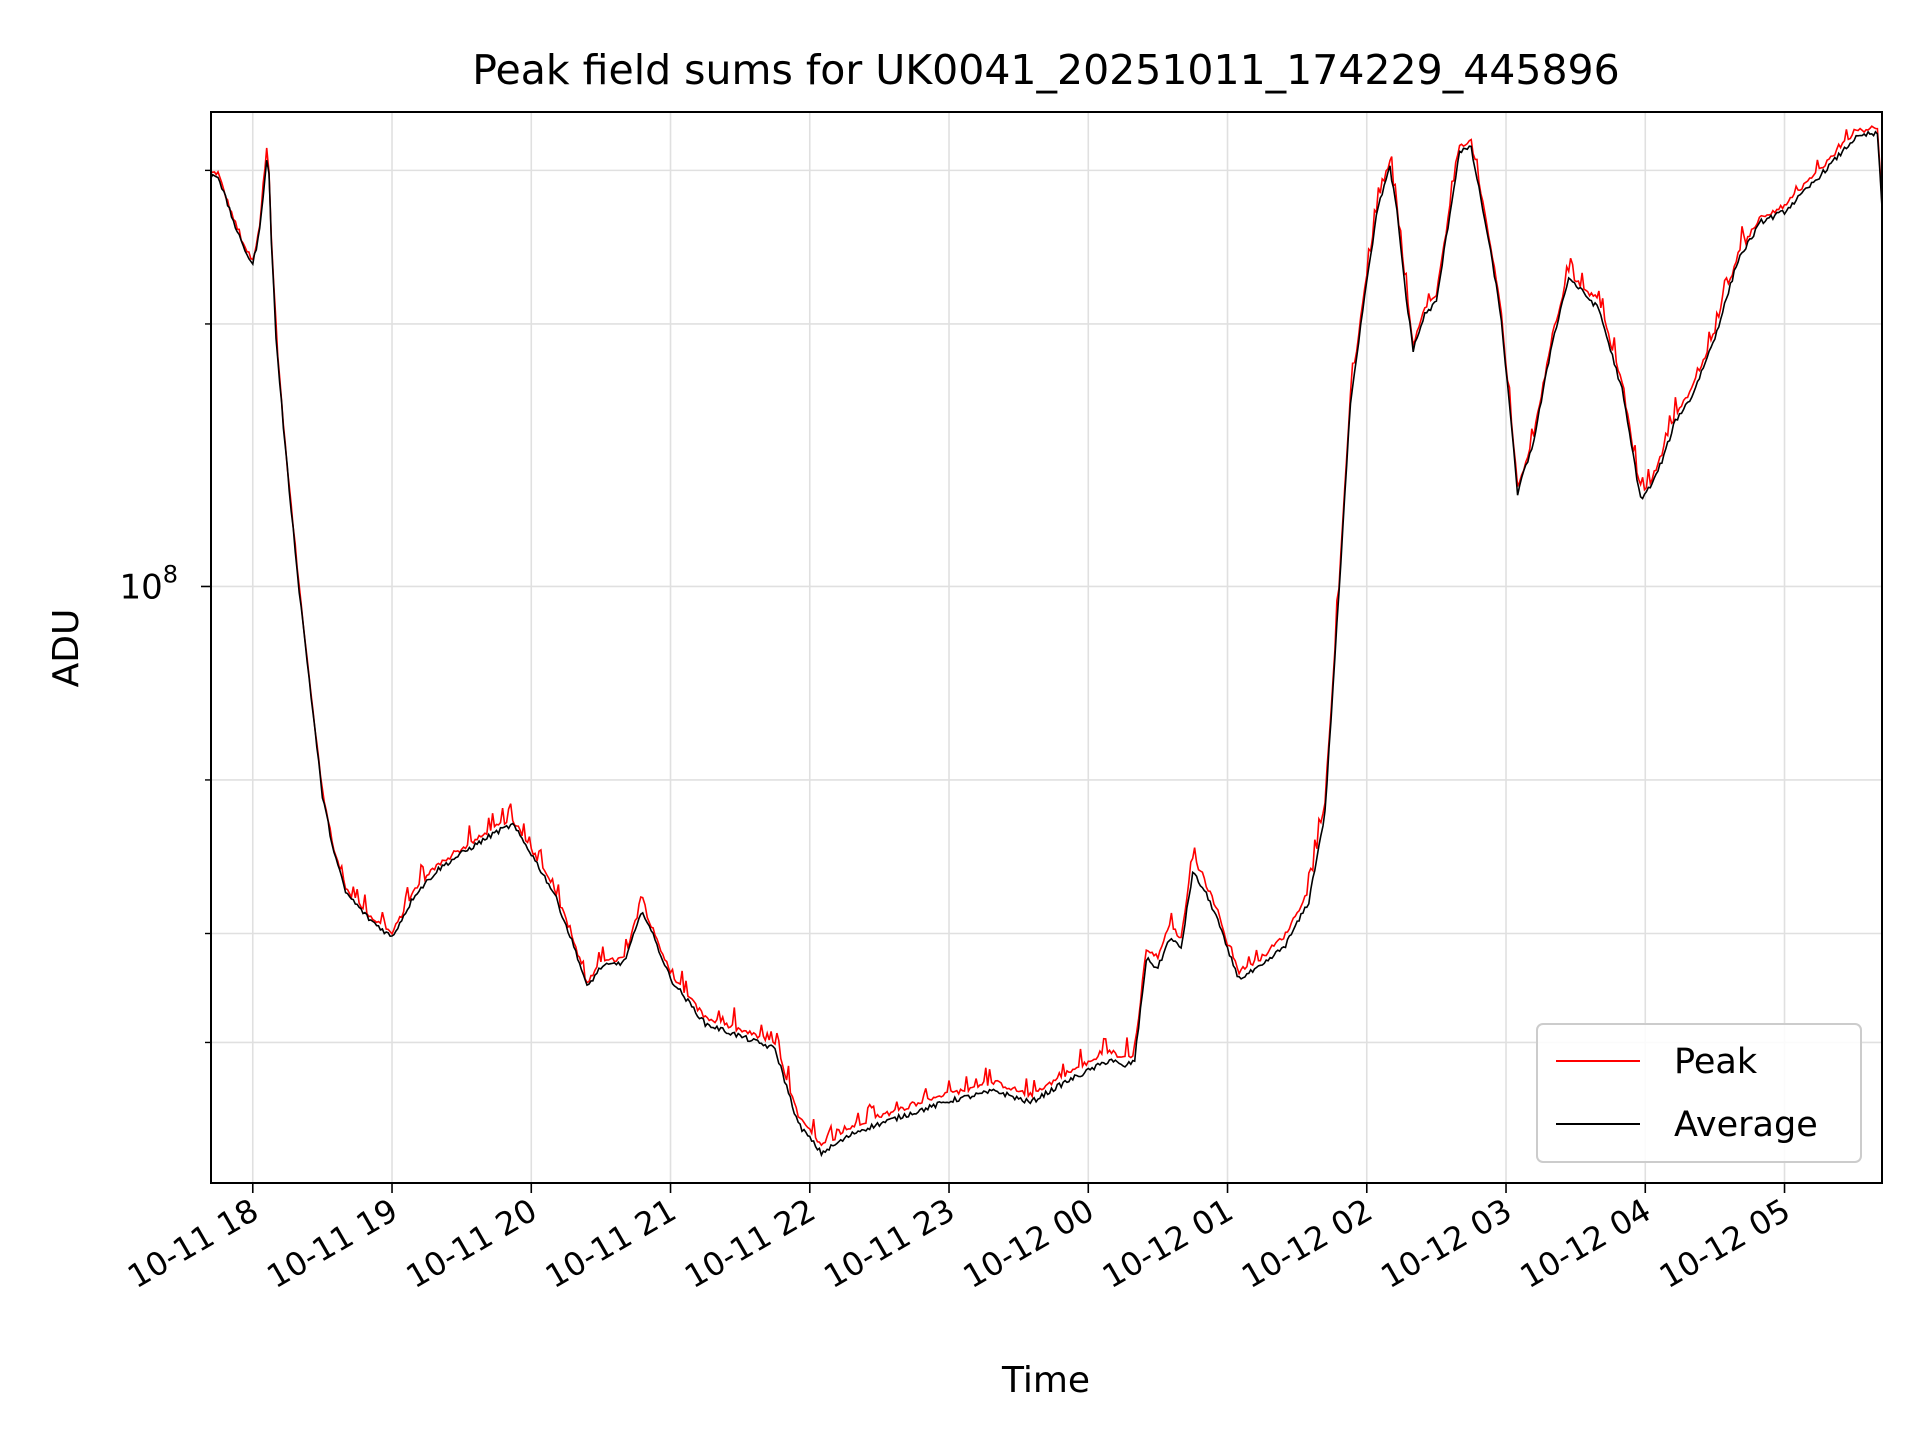 This screenshot has height=1440, width=1920. I want to click on y-axis-ticks, so click(206, 606).